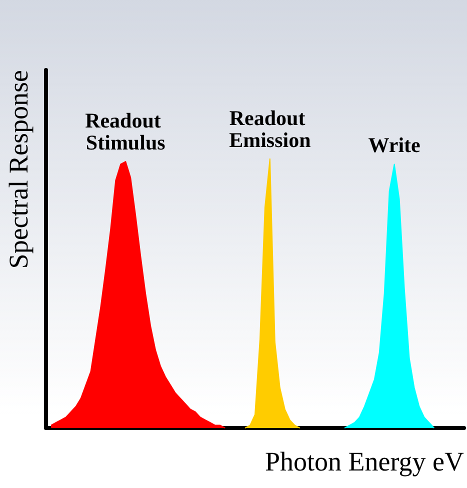 The height and width of the screenshot is (488, 467). What do you see at coordinates (394, 145) in the screenshot?
I see `series-label: Write` at bounding box center [394, 145].